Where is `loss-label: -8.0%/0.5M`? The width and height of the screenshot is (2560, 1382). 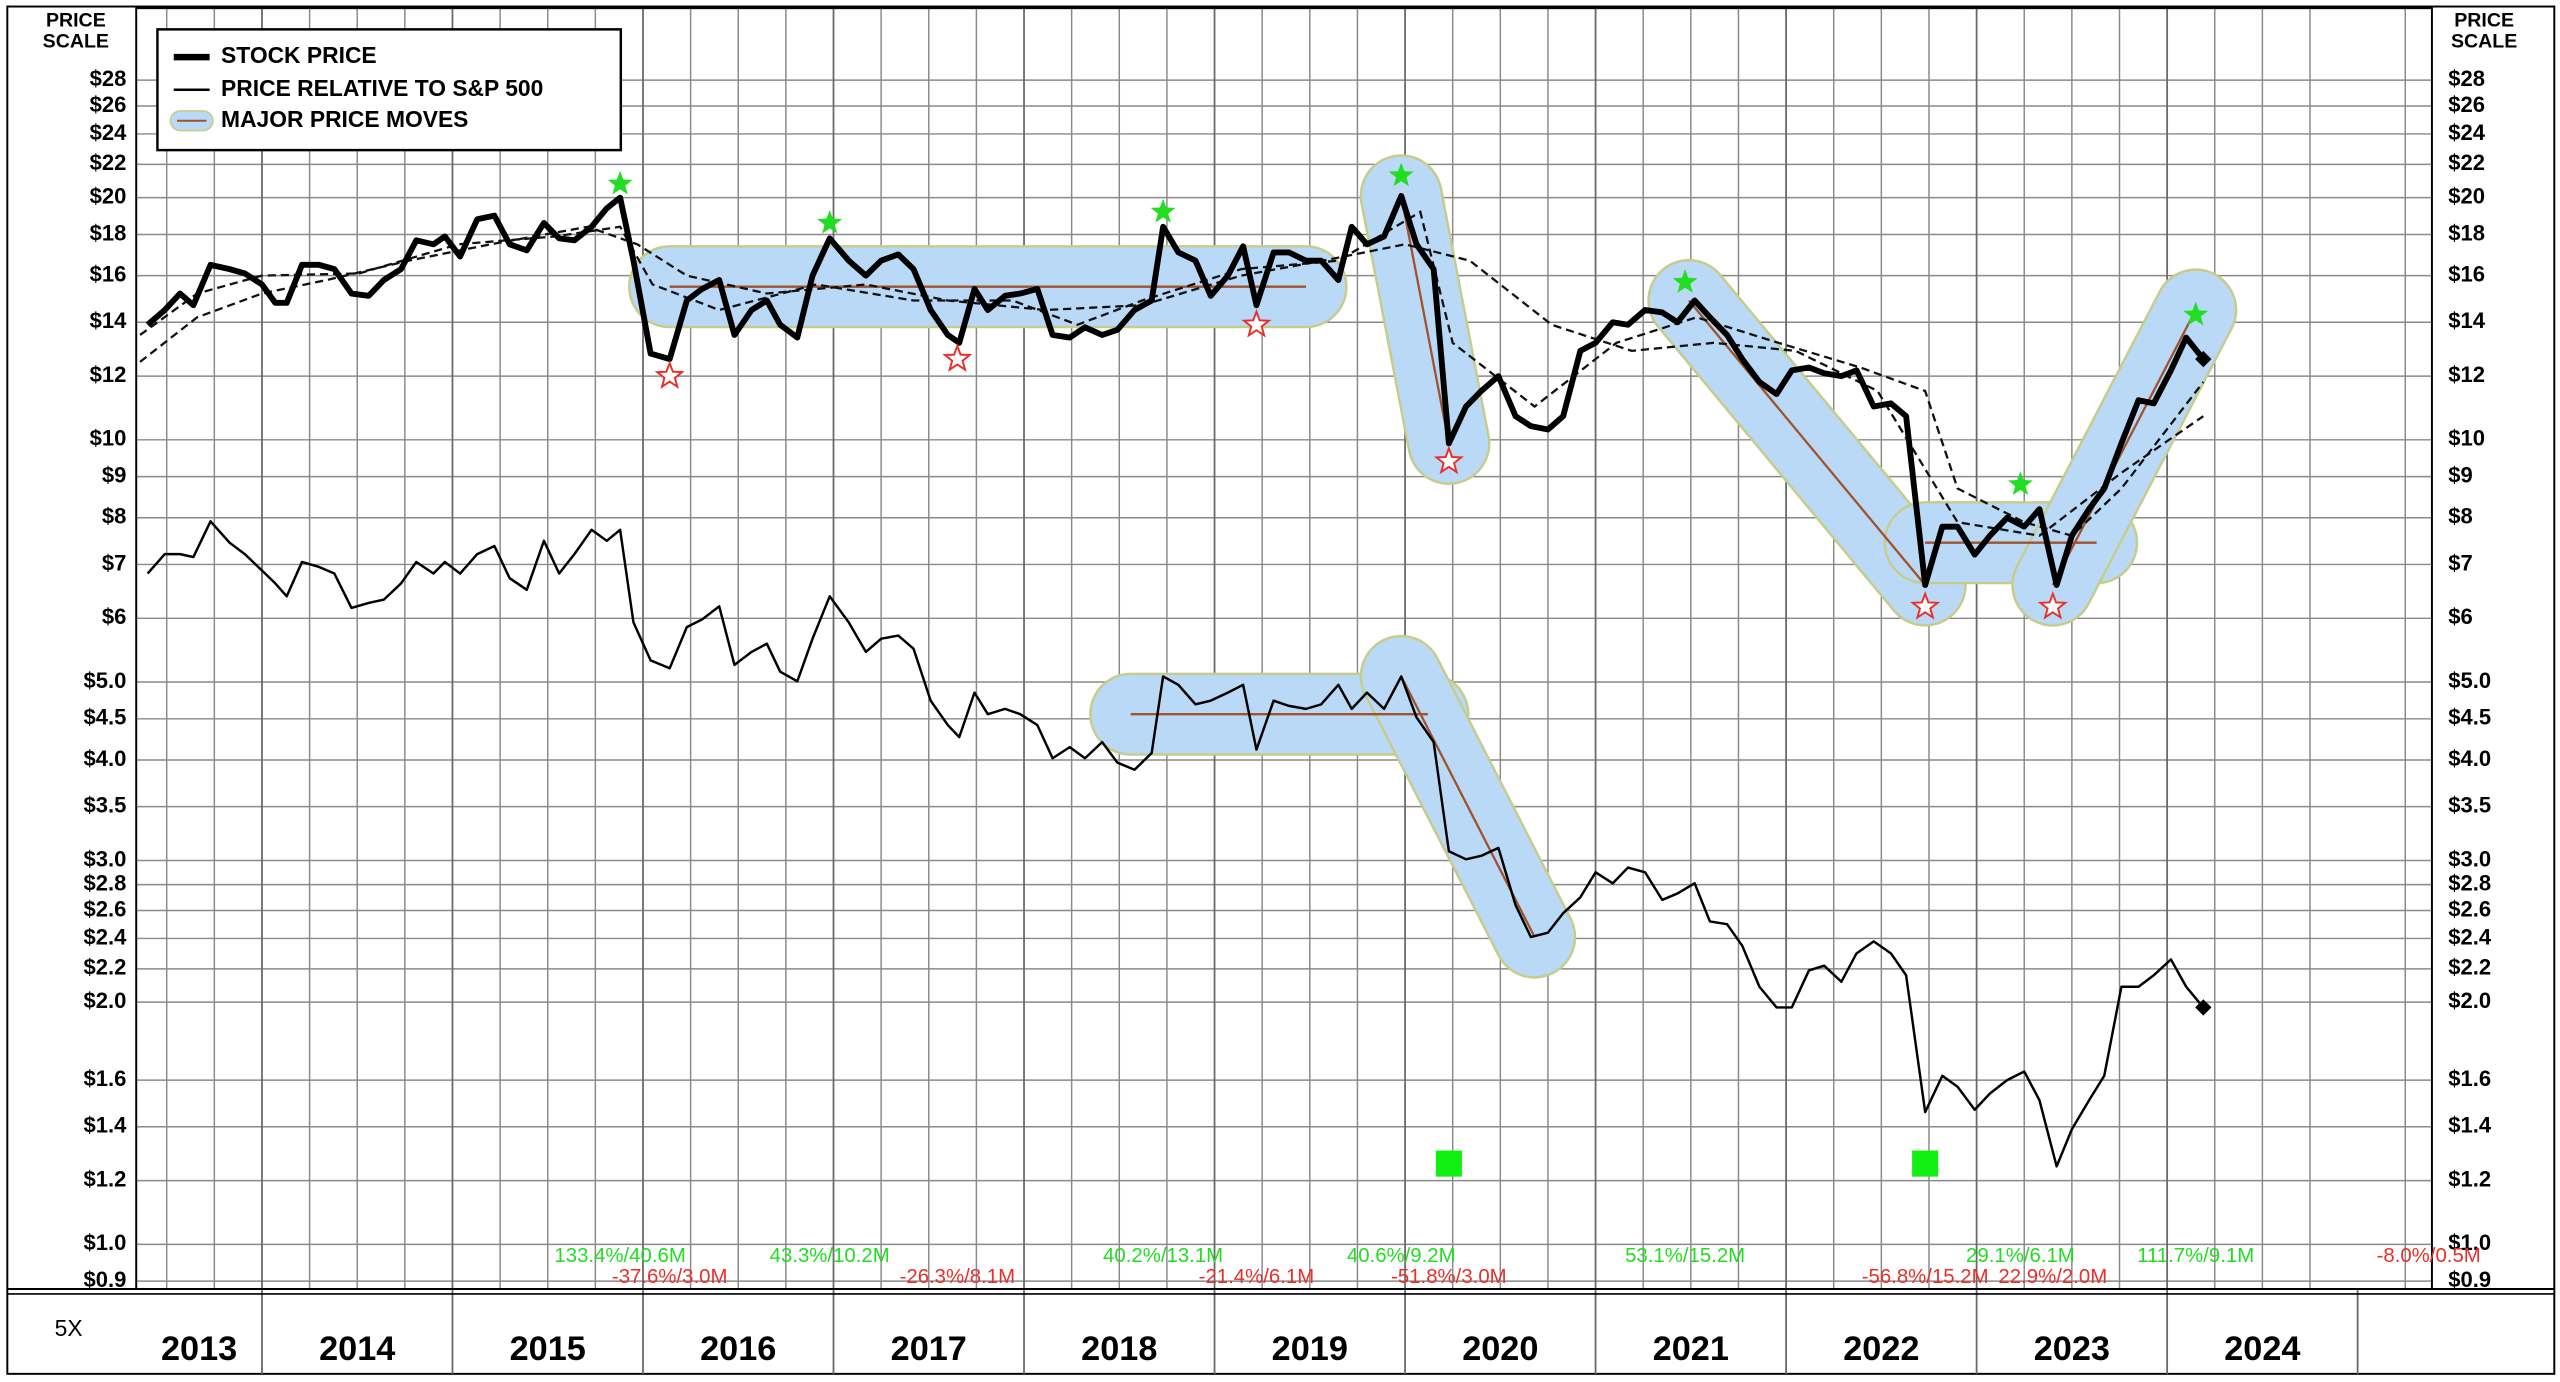 loss-label: -8.0%/0.5M is located at coordinates (2429, 1256).